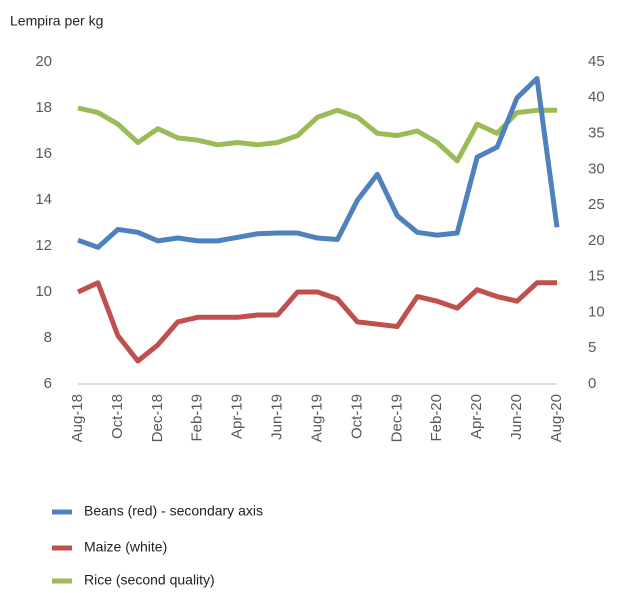 This screenshot has width=628, height=593. I want to click on y-tick-label: 20, so click(43, 61).